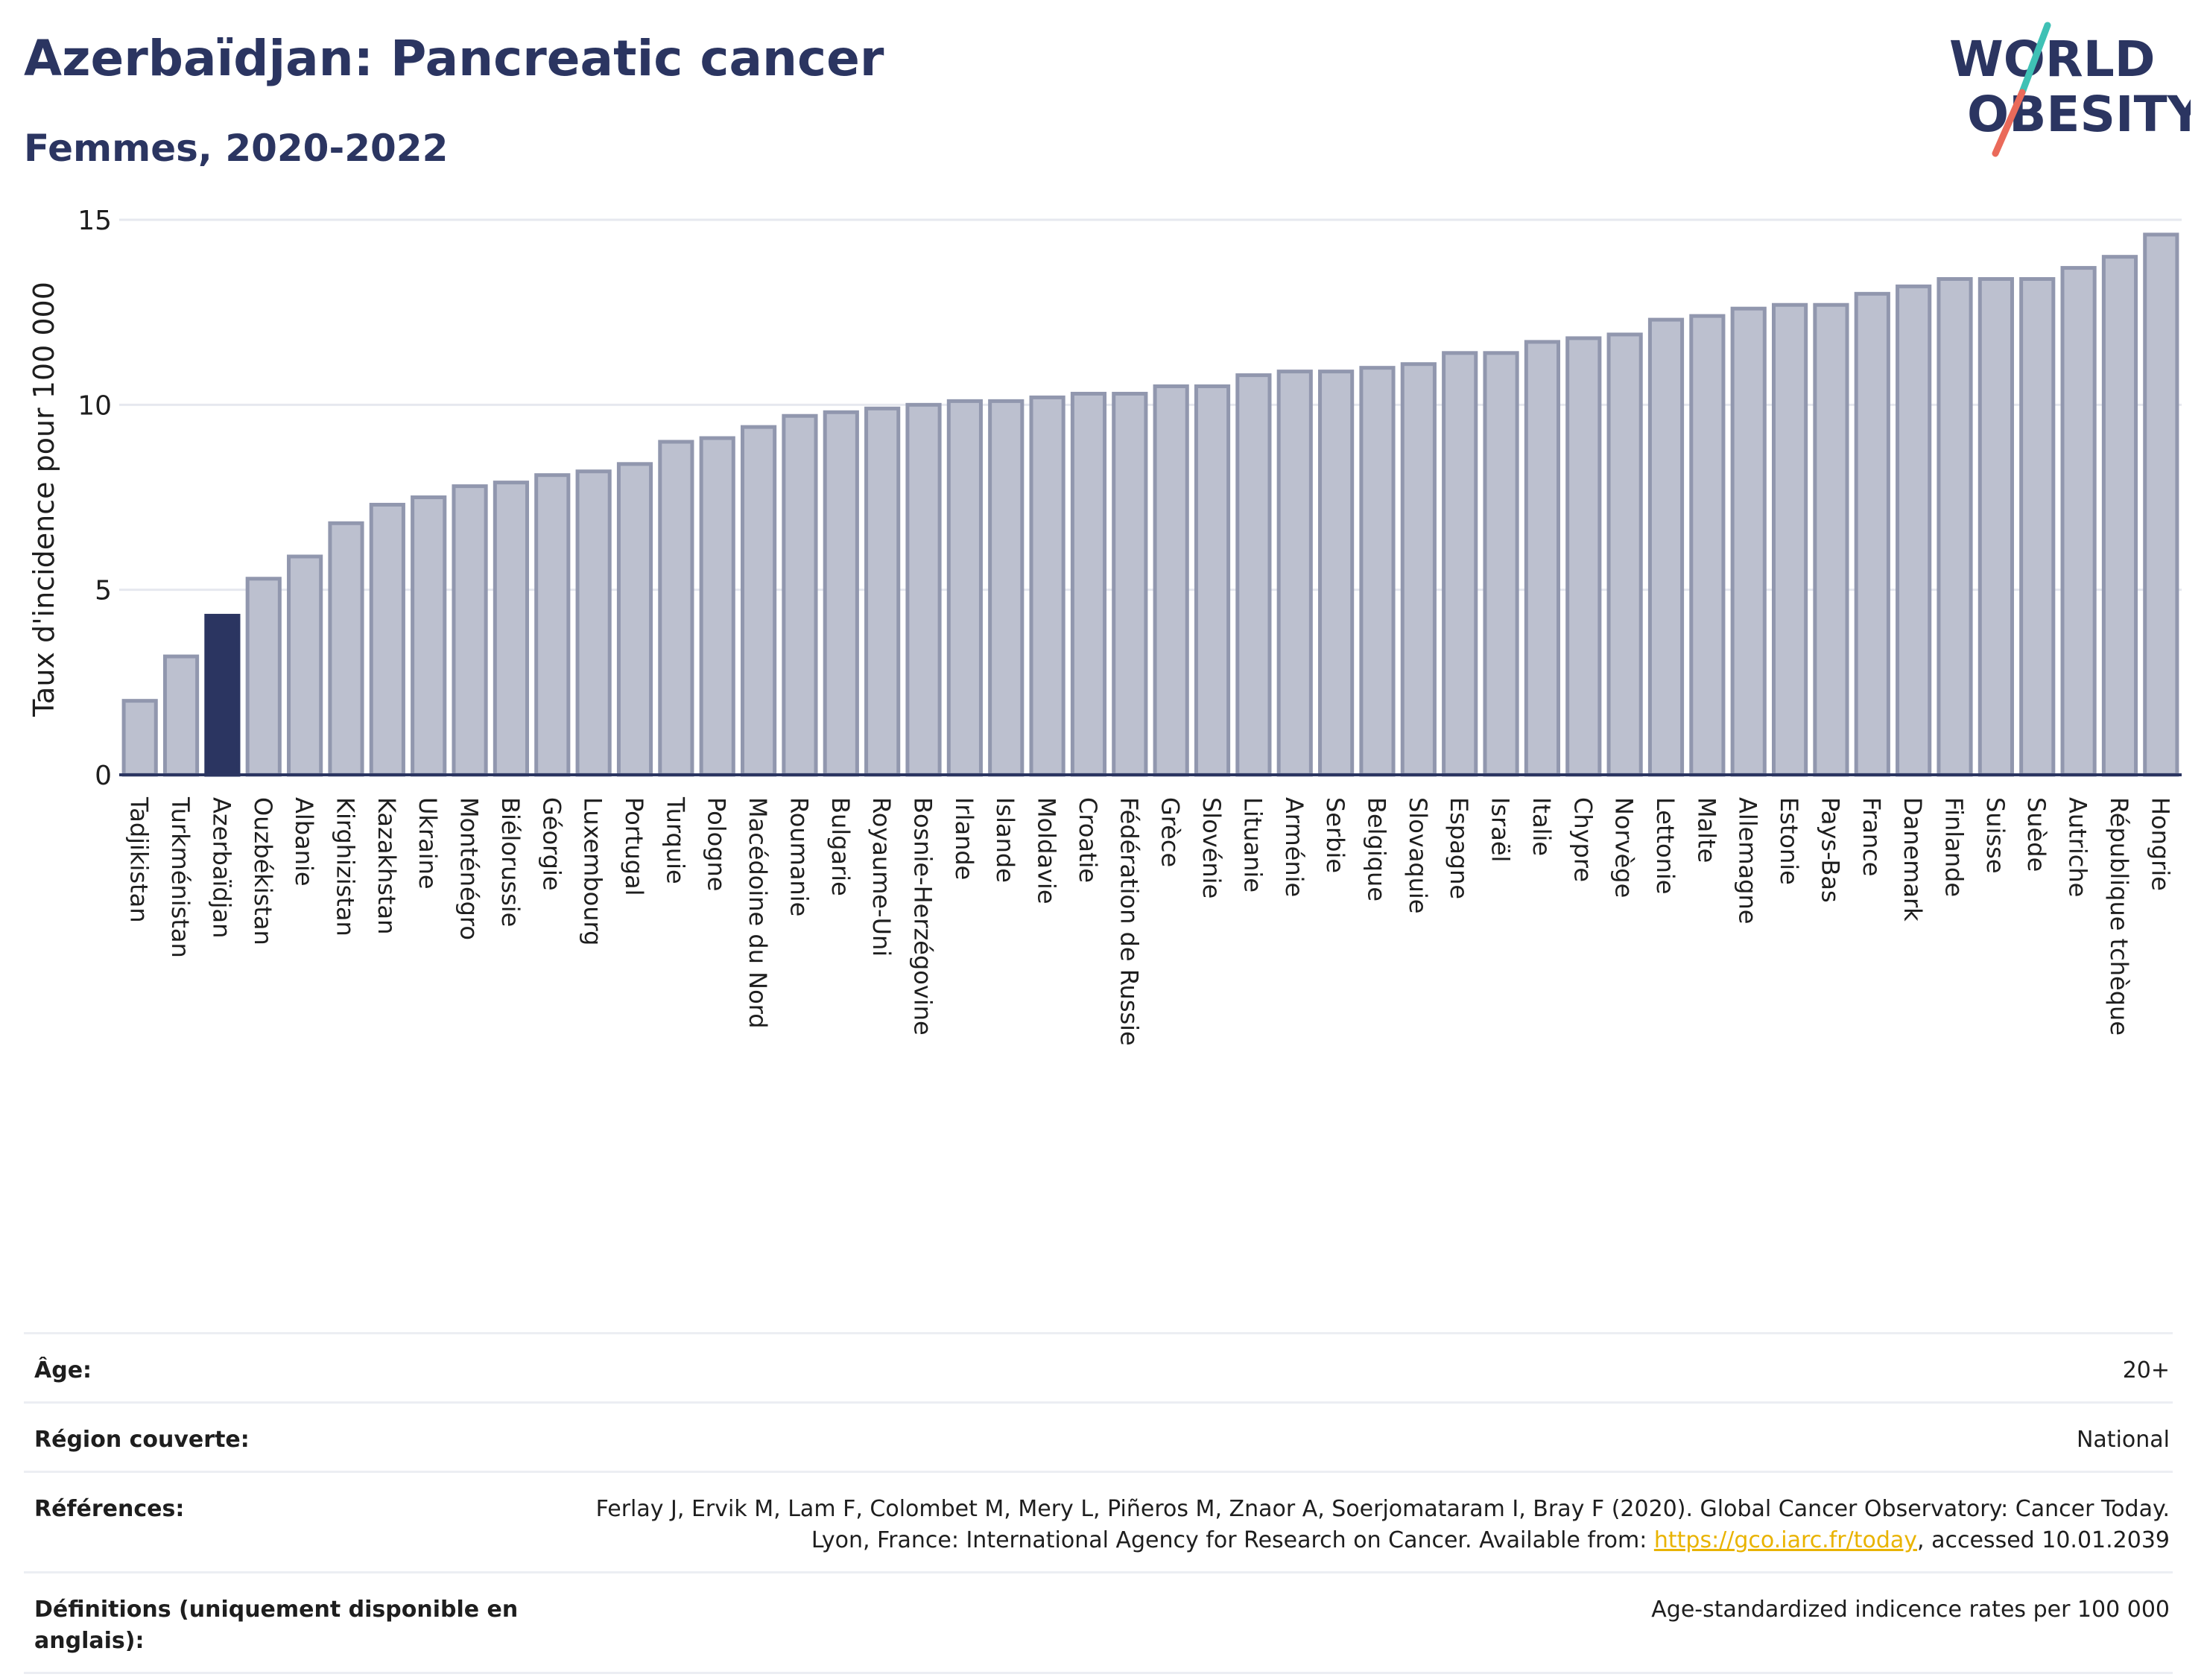 Image resolution: width=2204 pixels, height=1680 pixels. What do you see at coordinates (676, 608) in the screenshot?
I see `bar-turquie` at bounding box center [676, 608].